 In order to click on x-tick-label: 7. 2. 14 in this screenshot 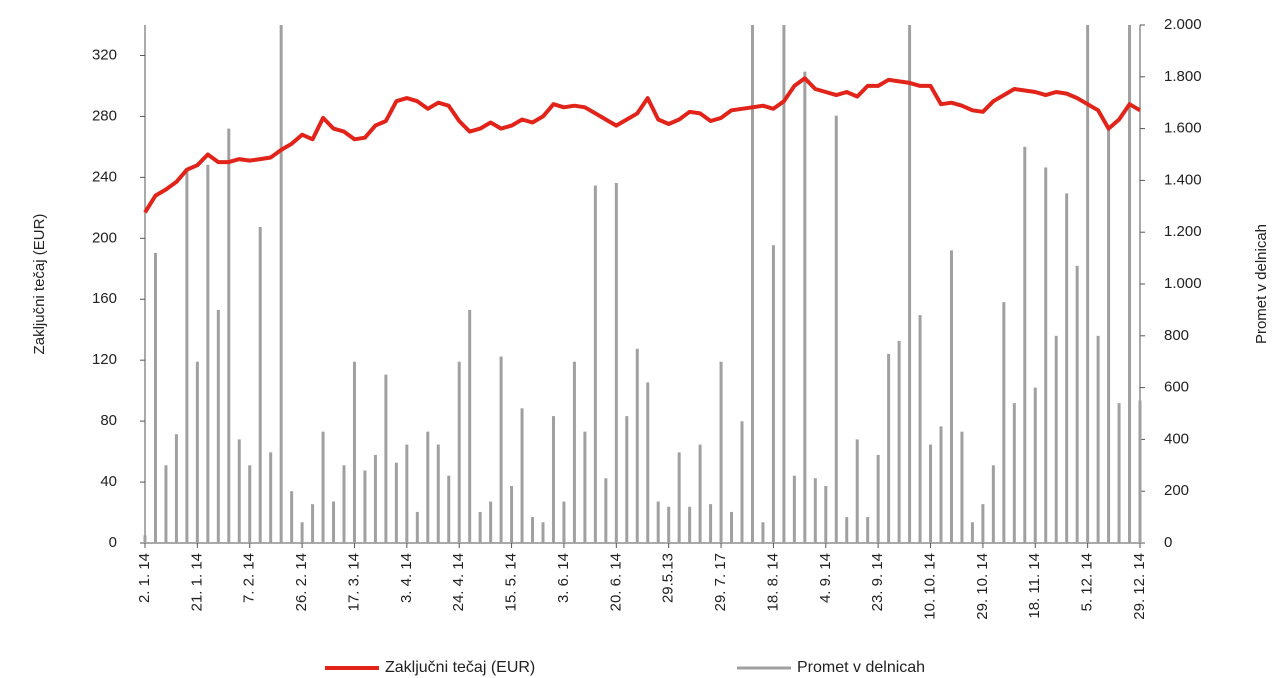, I will do `click(249, 578)`.